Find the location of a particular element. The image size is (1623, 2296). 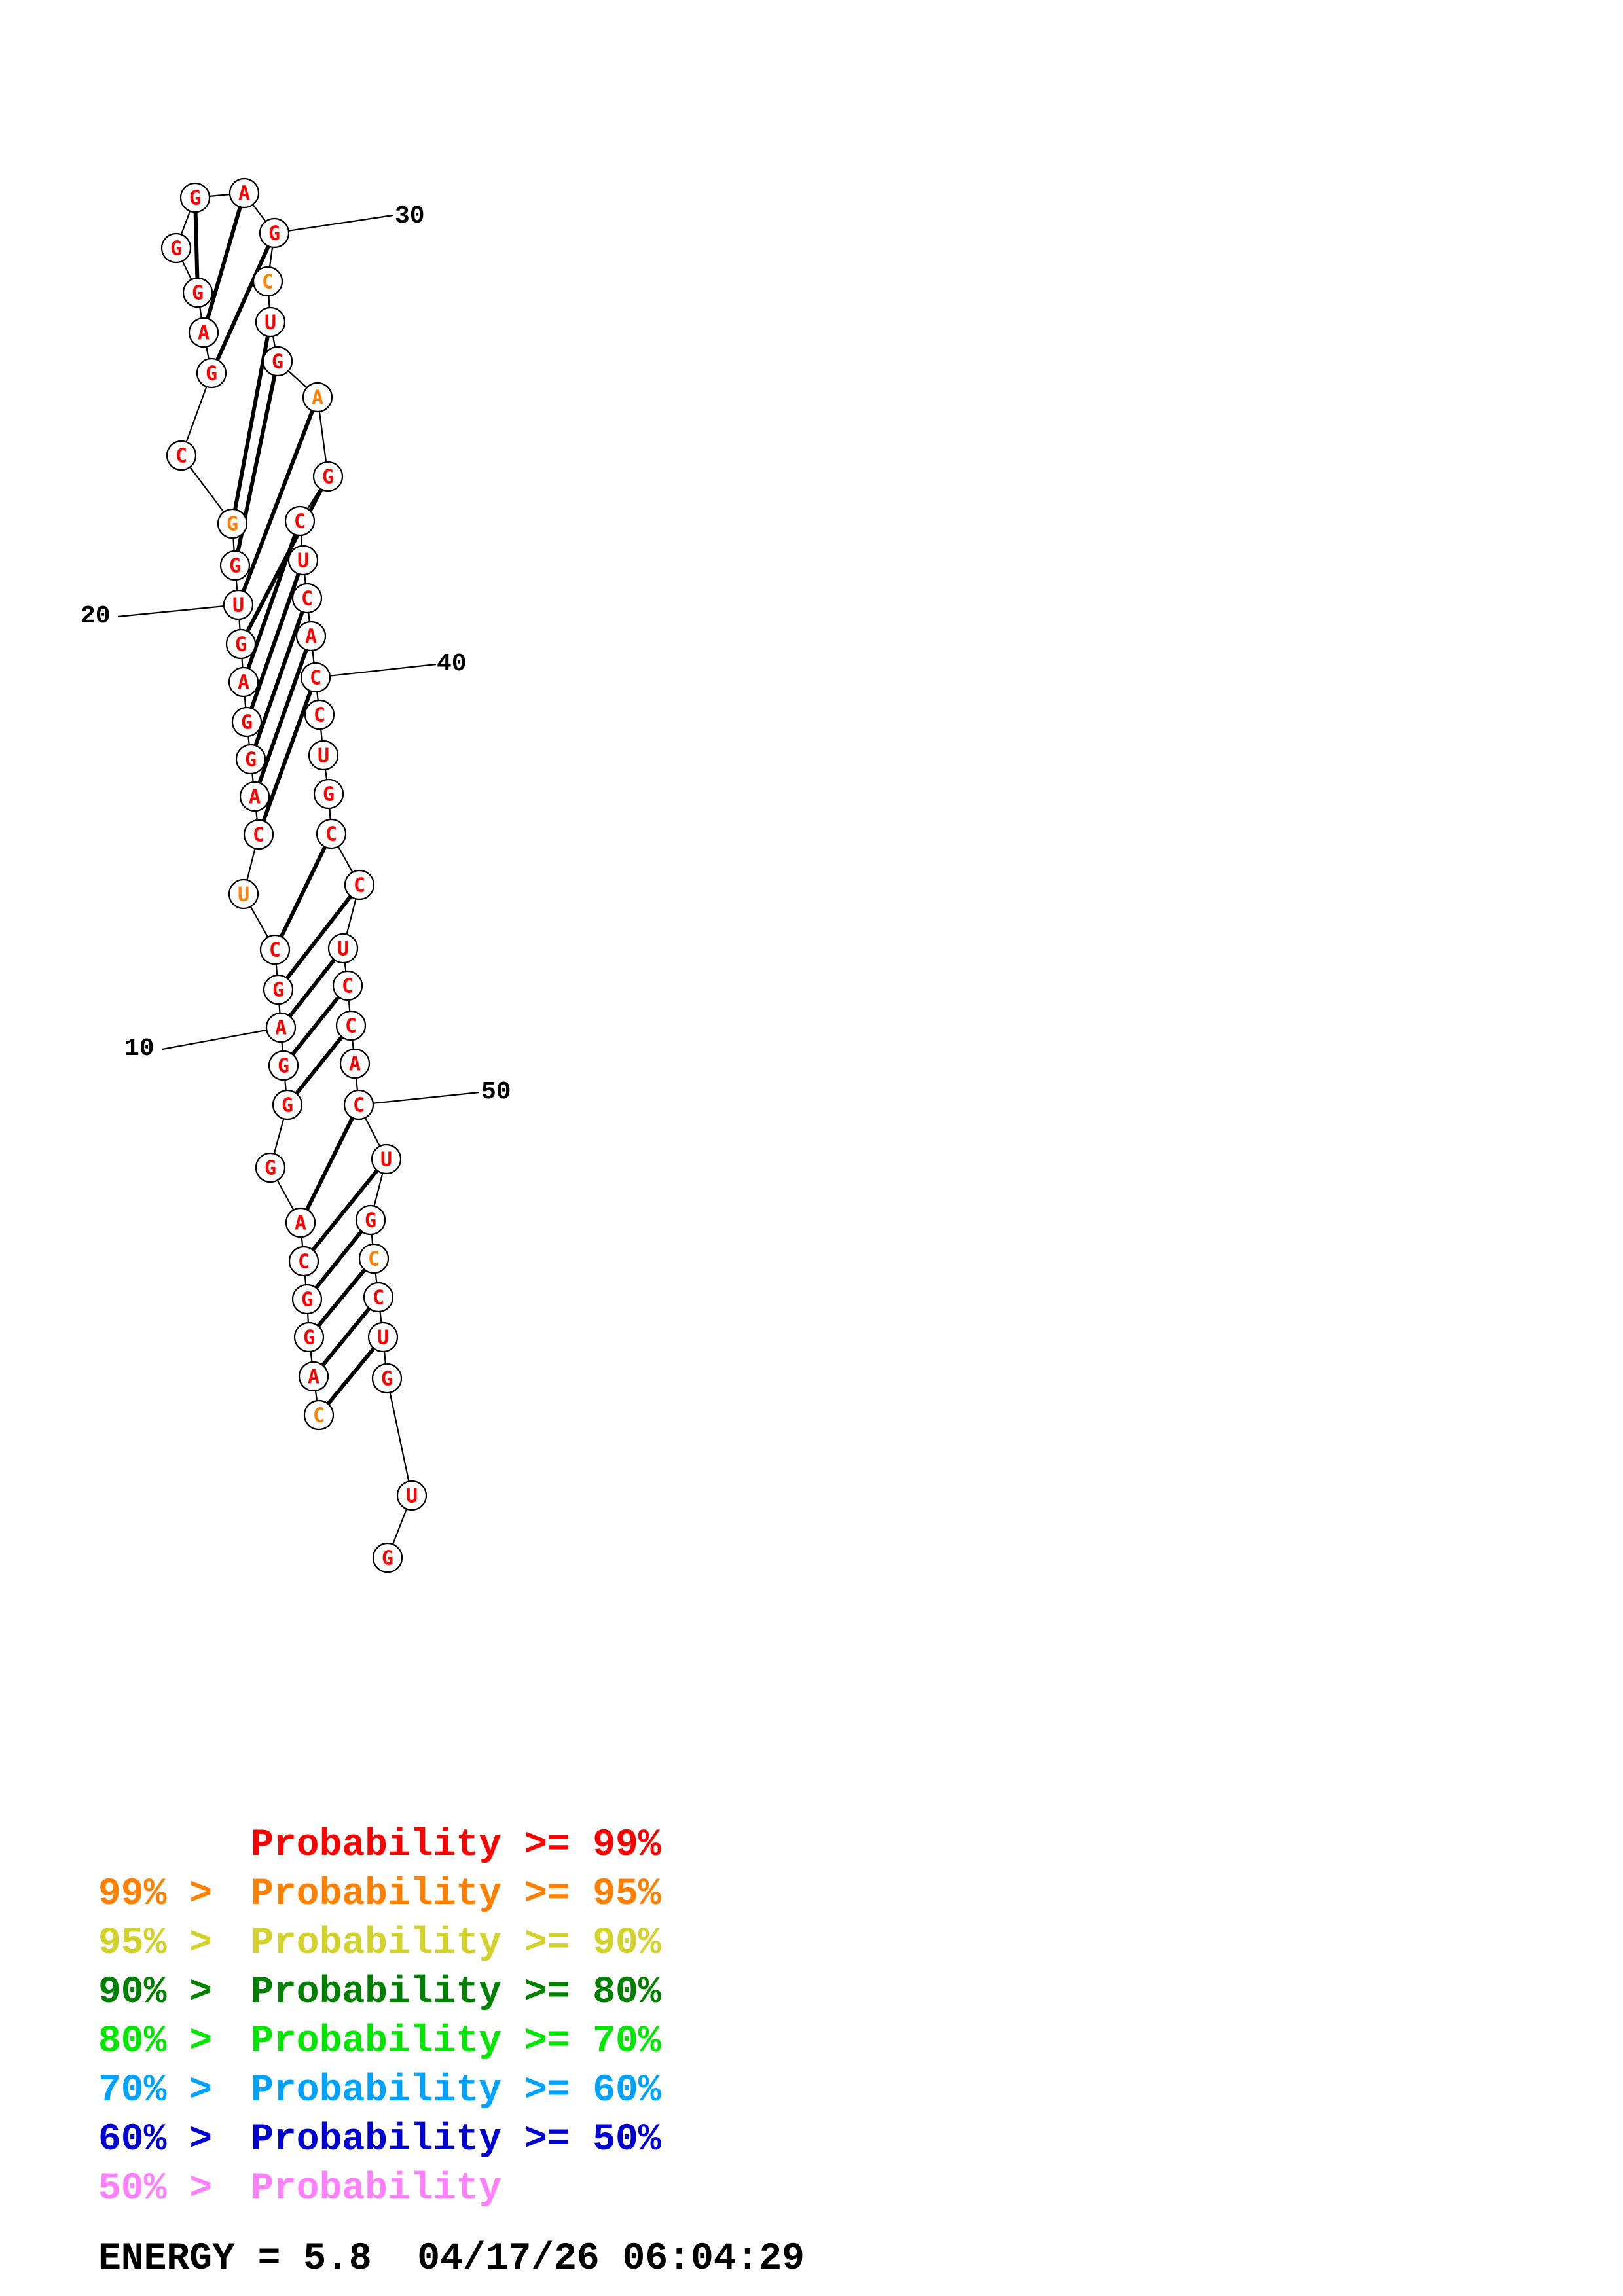

nucleotide-46: U is located at coordinates (343, 948).